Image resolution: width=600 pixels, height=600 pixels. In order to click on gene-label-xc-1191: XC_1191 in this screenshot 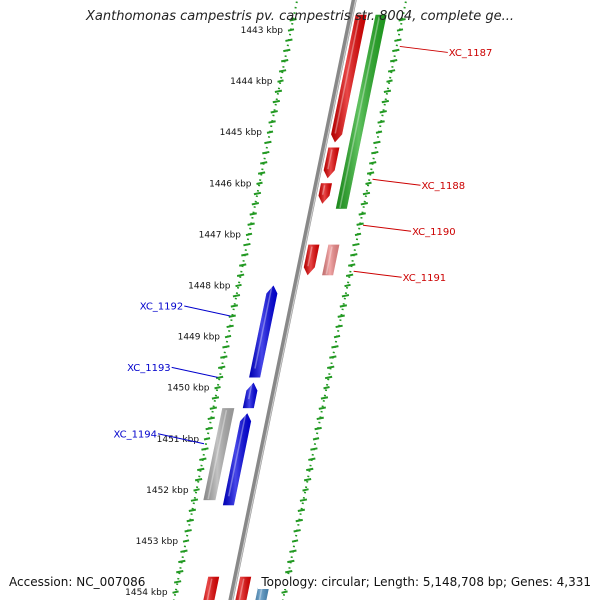, I will do `click(400, 277)`.